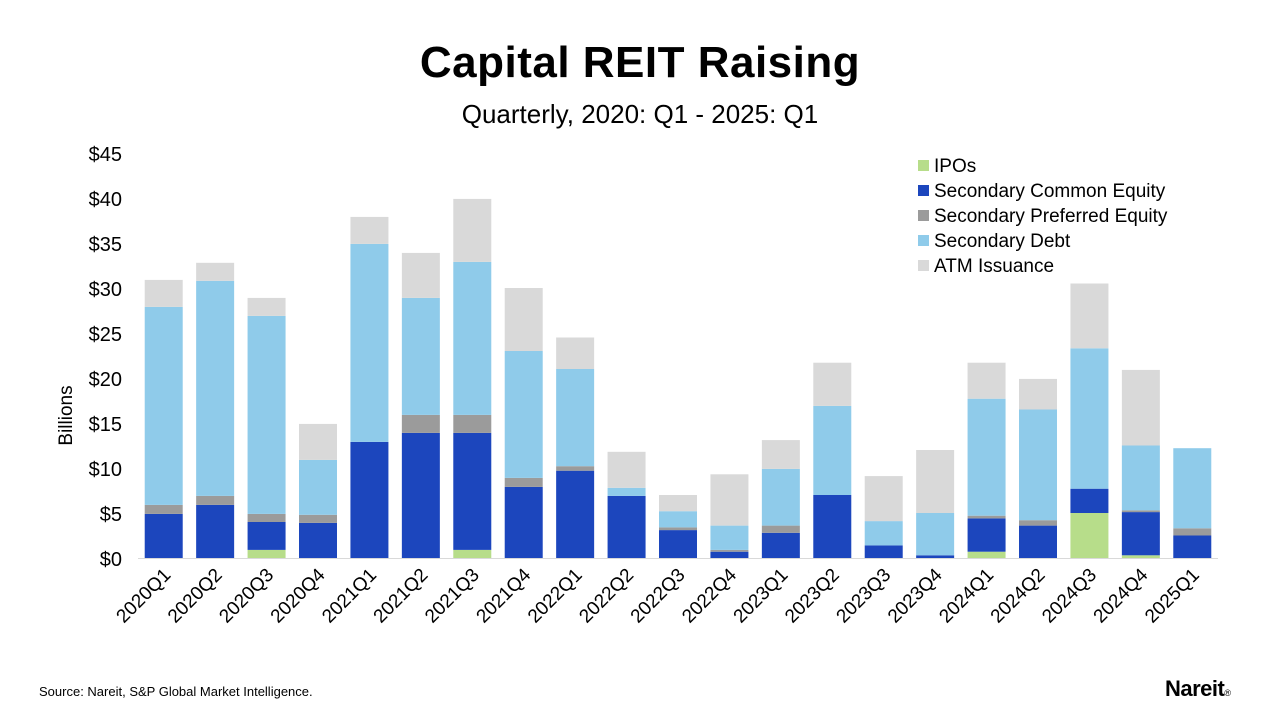 The width and height of the screenshot is (1280, 720). Describe the element at coordinates (504, 595) in the screenshot. I see `x-tick-label: 2021Q4` at that location.